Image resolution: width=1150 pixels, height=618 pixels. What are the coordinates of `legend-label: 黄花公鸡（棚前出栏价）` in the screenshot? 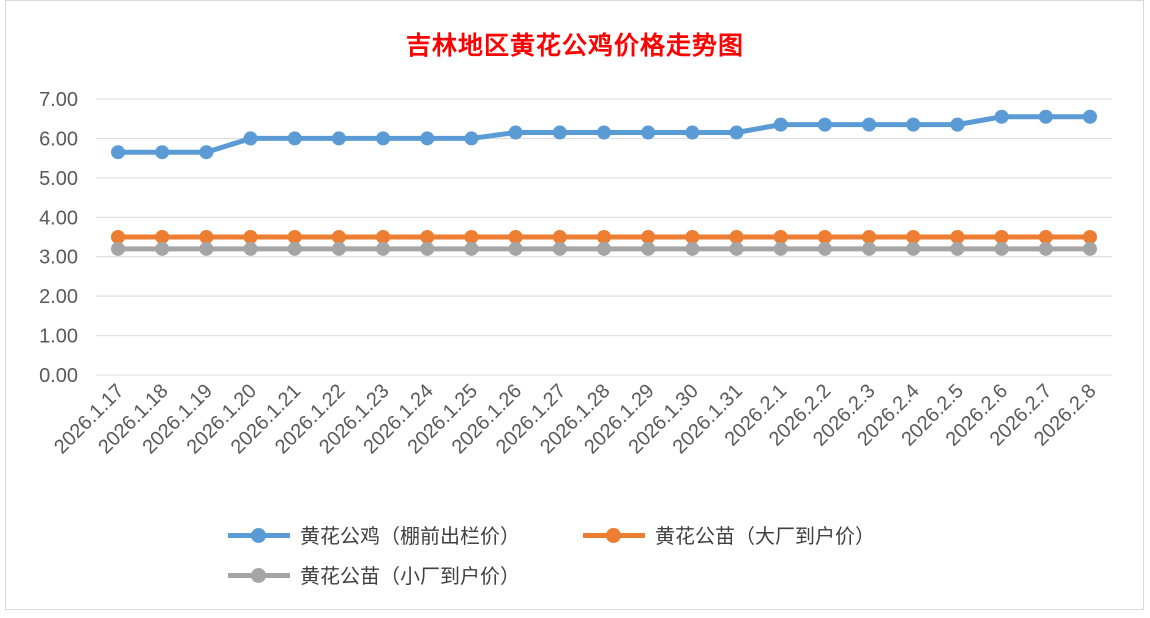 It's located at (410, 536).